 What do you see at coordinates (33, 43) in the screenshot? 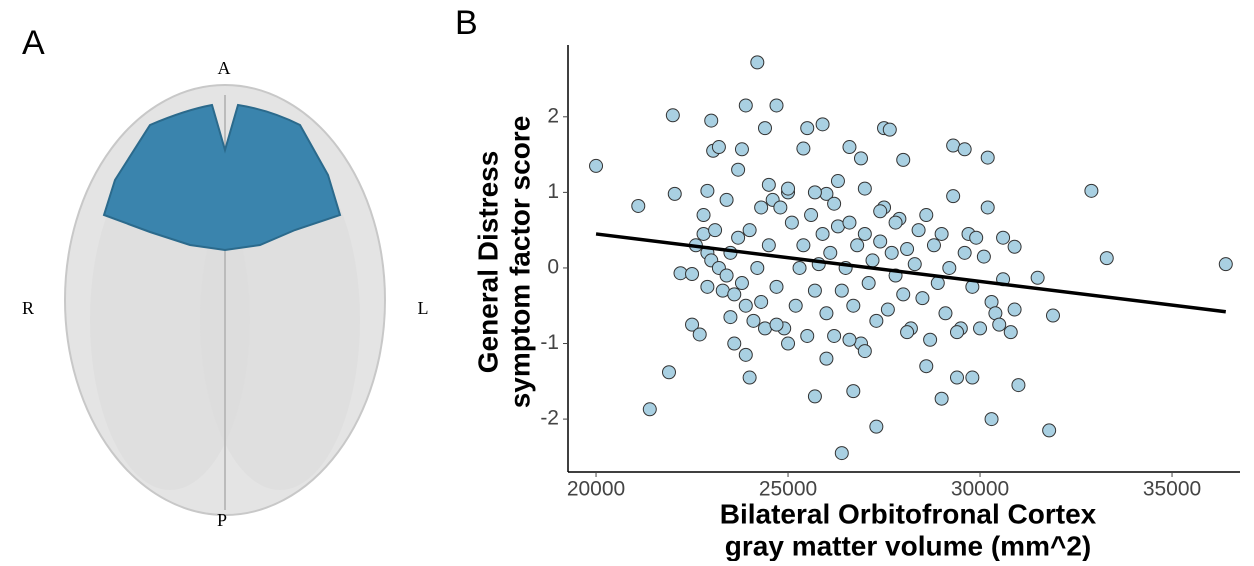
I see `panel-label: A` at bounding box center [33, 43].